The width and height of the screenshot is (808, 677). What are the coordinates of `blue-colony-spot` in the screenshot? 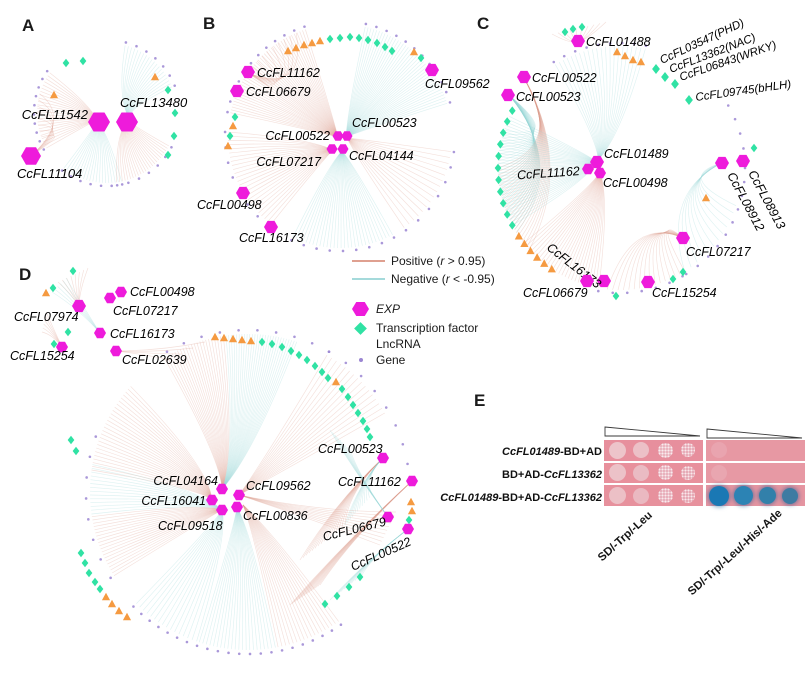 It's located at (743, 496).